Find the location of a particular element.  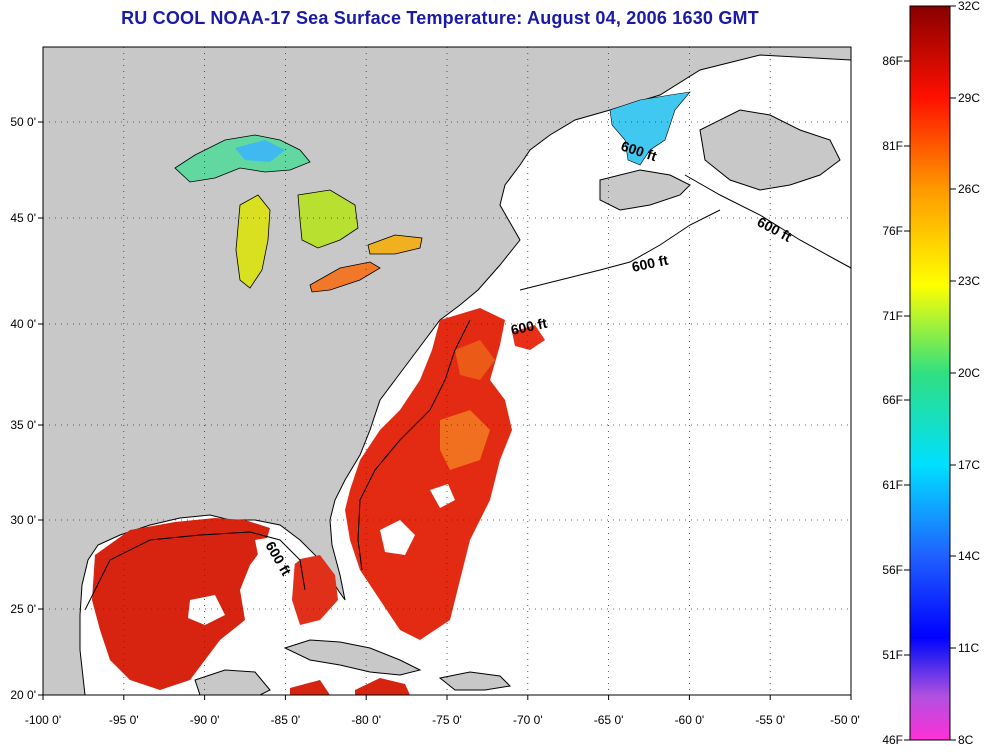

cuba-land is located at coordinates (352, 657).